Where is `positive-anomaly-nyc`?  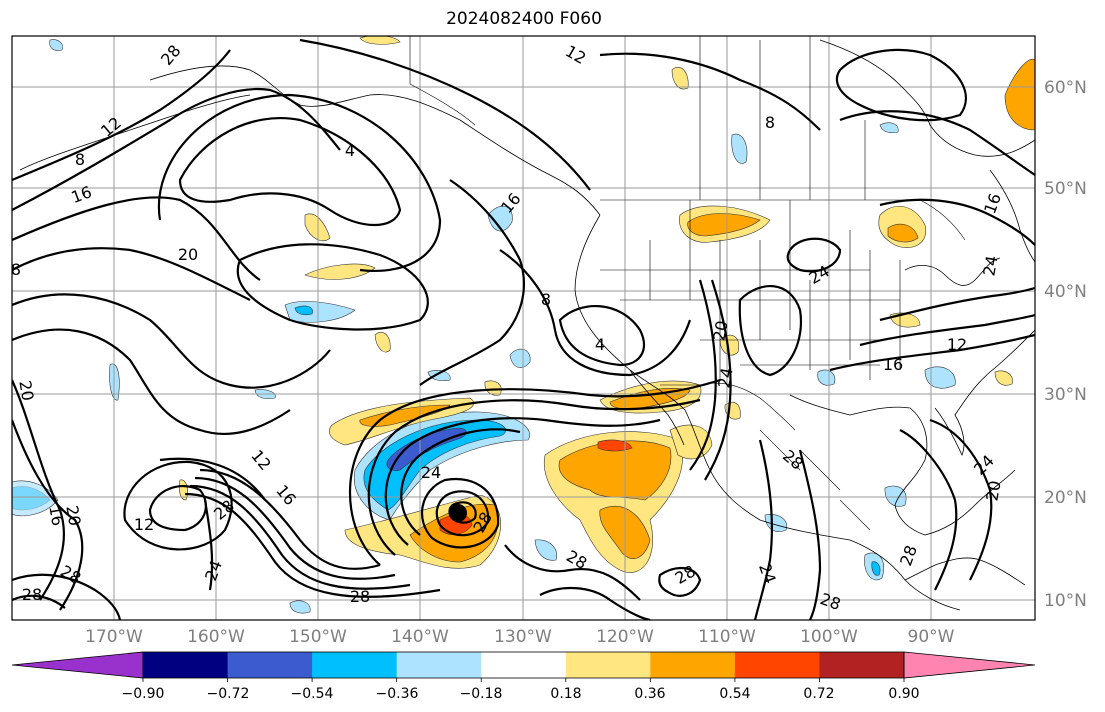 positive-anomaly-nyc is located at coordinates (1003, 378).